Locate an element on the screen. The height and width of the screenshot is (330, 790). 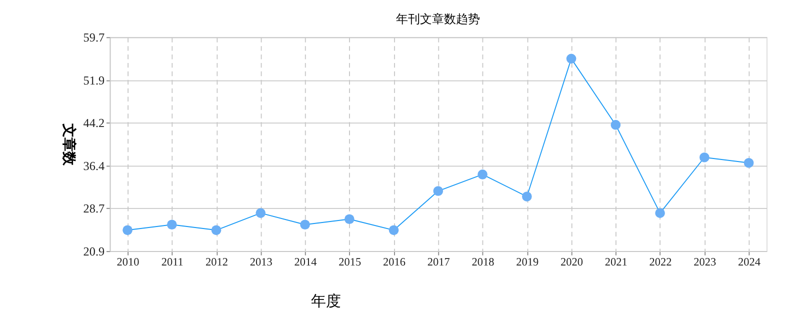
x-tick-label: 2024 is located at coordinates (749, 262).